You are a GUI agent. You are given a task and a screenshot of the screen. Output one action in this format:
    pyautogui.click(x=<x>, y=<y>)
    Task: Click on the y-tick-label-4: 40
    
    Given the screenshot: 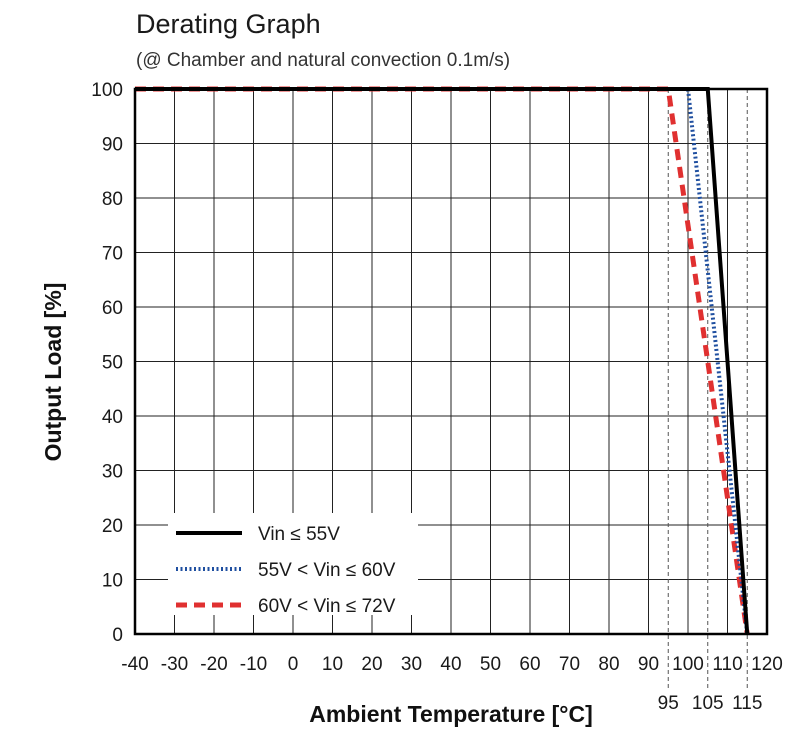 What is the action you would take?
    pyautogui.click(x=112, y=417)
    